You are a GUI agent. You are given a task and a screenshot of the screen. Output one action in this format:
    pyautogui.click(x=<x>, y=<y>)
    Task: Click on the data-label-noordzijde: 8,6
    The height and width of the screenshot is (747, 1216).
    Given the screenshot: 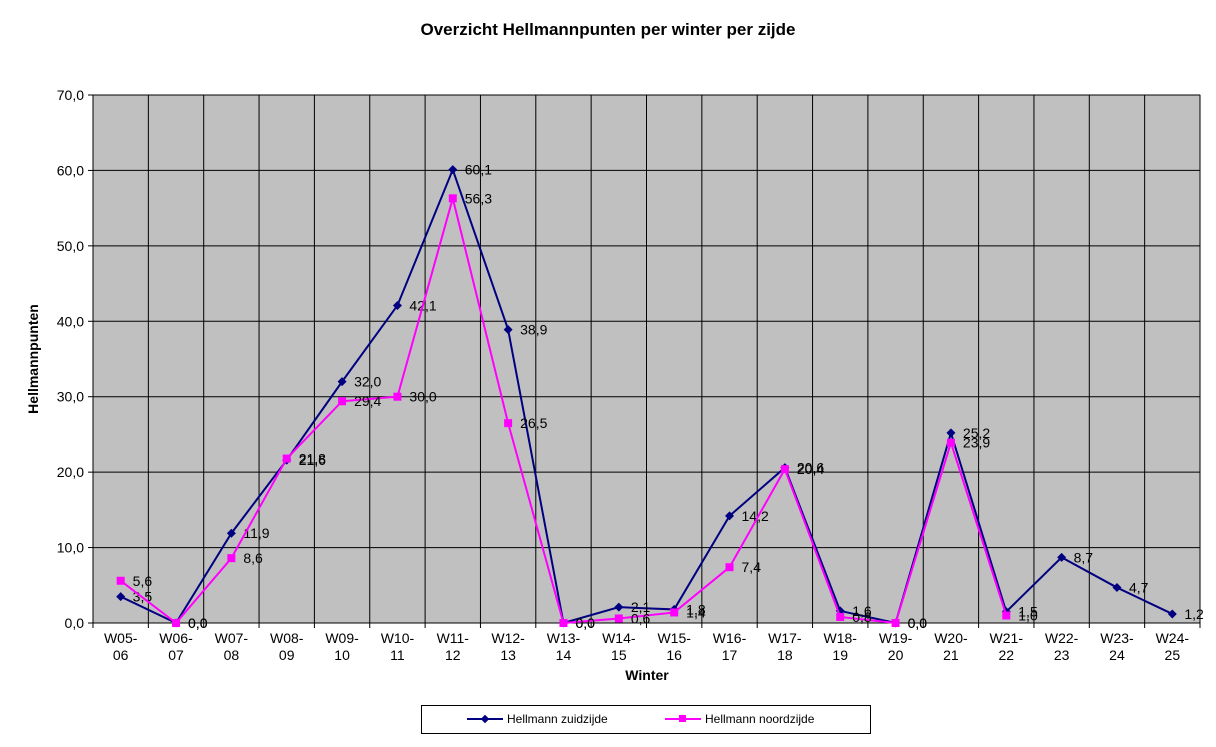 What is the action you would take?
    pyautogui.click(x=253, y=558)
    